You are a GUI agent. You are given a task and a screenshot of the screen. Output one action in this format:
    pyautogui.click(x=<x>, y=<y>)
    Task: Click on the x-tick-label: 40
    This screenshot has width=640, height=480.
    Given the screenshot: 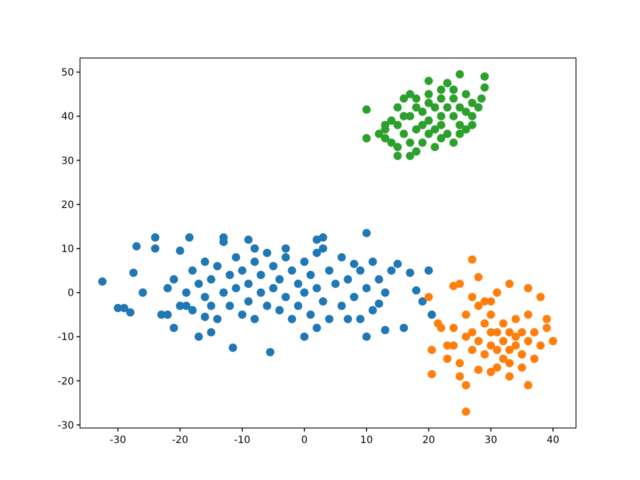 What is the action you would take?
    pyautogui.click(x=553, y=440)
    